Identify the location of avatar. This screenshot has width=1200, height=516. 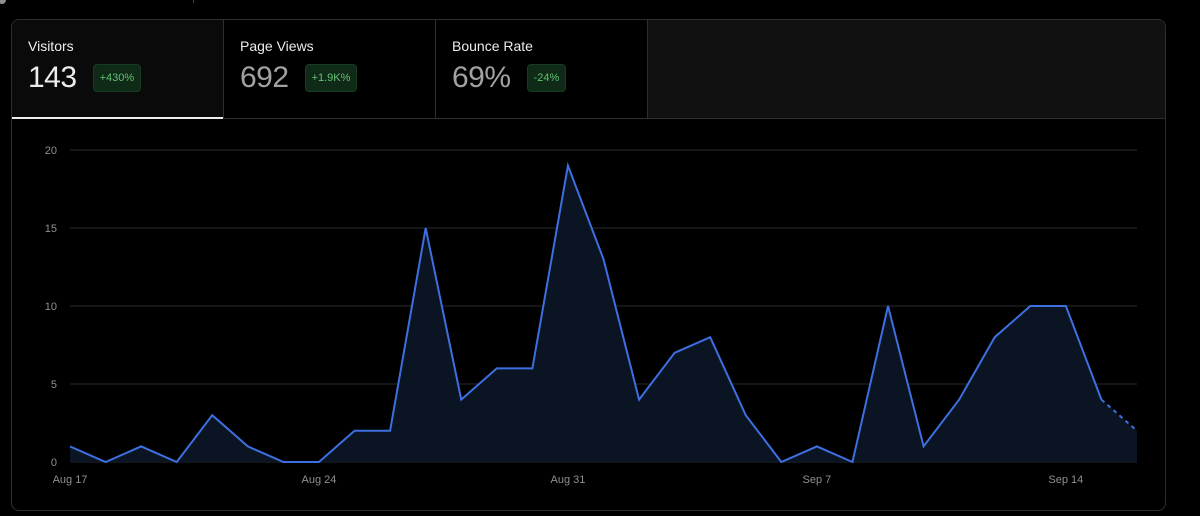
(3, 2).